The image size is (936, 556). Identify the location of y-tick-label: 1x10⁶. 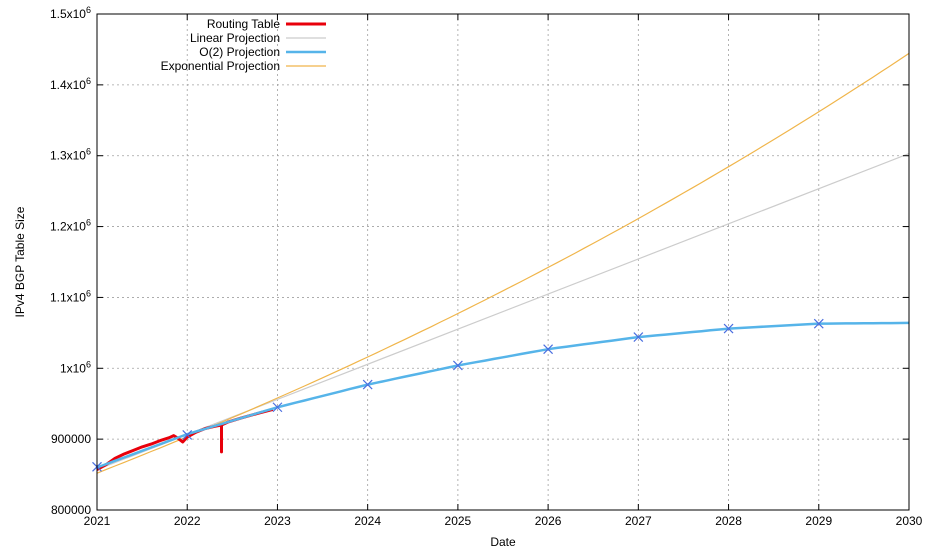
(75, 367).